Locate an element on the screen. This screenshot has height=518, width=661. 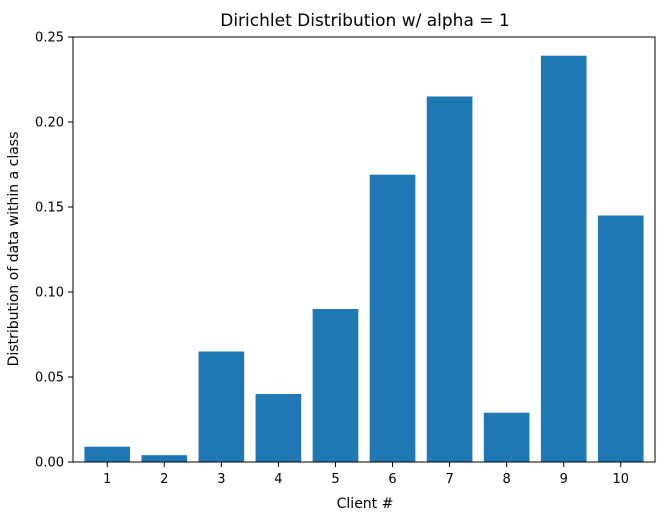
y-tick-label: 0.20 is located at coordinates (49, 123).